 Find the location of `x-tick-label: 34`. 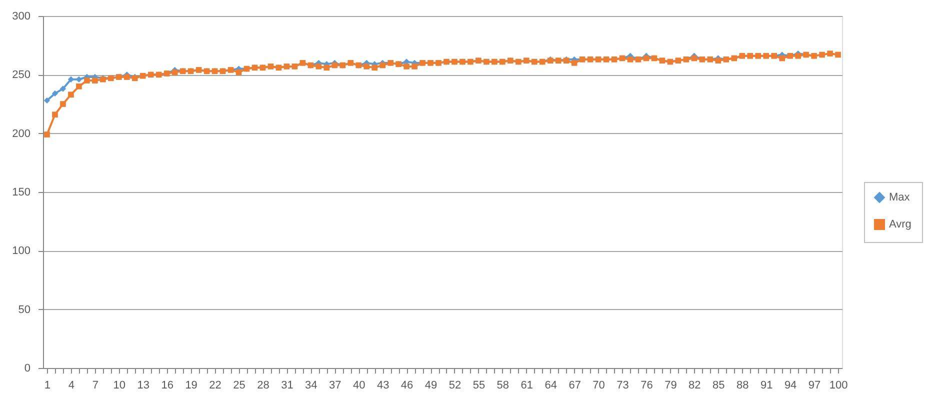

x-tick-label: 34 is located at coordinates (311, 386).